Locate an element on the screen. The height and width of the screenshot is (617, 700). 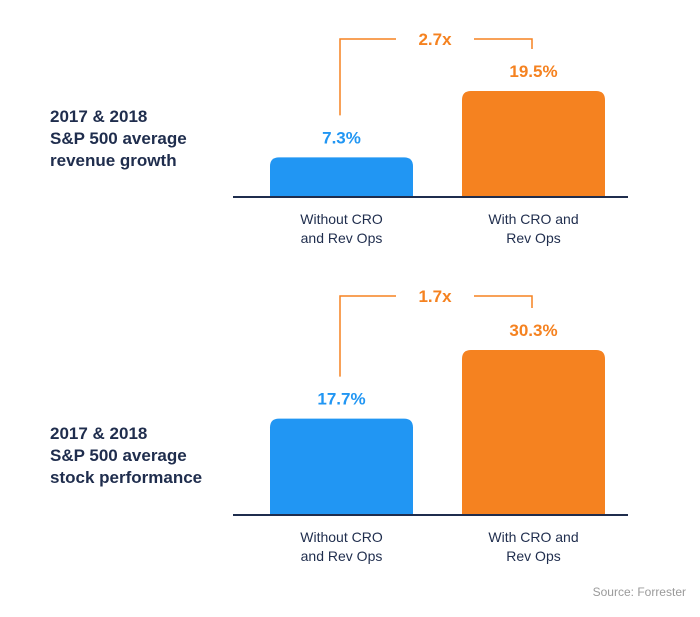
bar-value-label: 19.5% is located at coordinates (533, 71).